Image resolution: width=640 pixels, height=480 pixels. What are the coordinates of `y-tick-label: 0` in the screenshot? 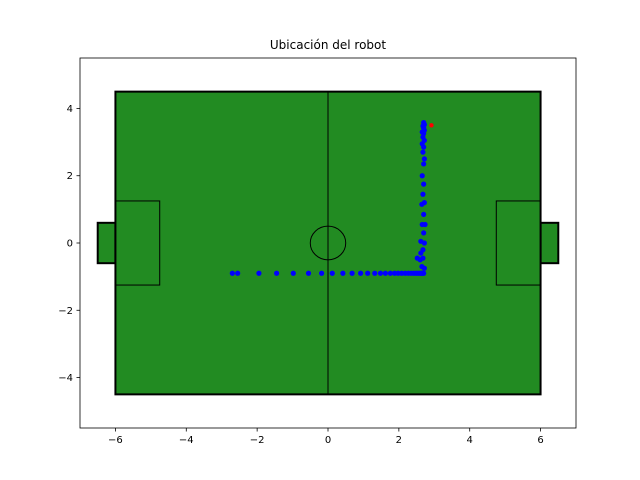 It's located at (70, 244).